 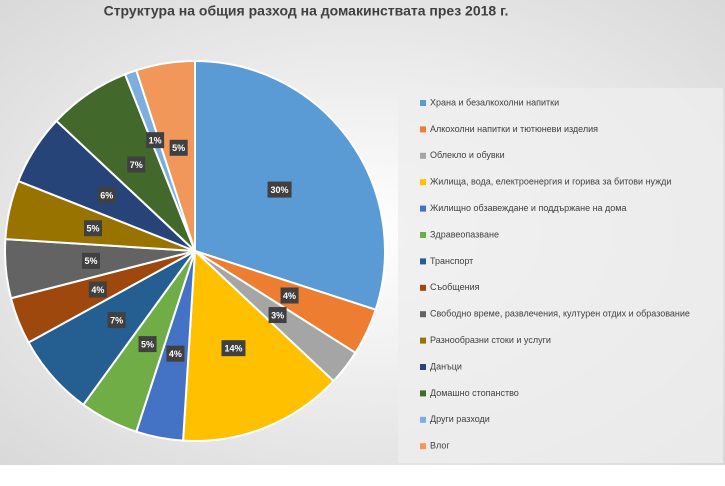 I want to click on data-label: 3%, so click(x=277, y=315).